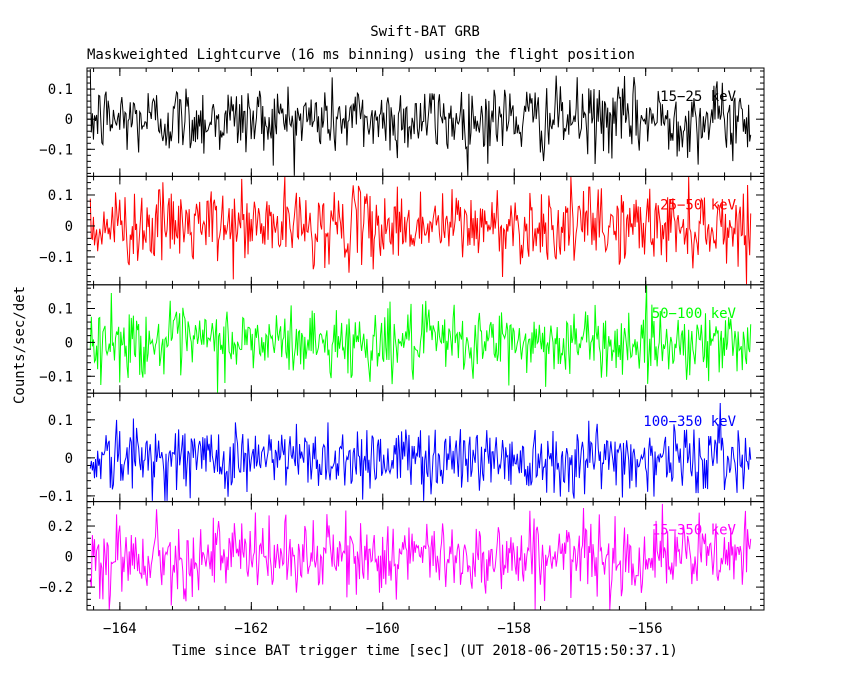 This screenshot has height=680, width=850. Describe the element at coordinates (646, 629) in the screenshot. I see `x-tick-label: −156` at that location.